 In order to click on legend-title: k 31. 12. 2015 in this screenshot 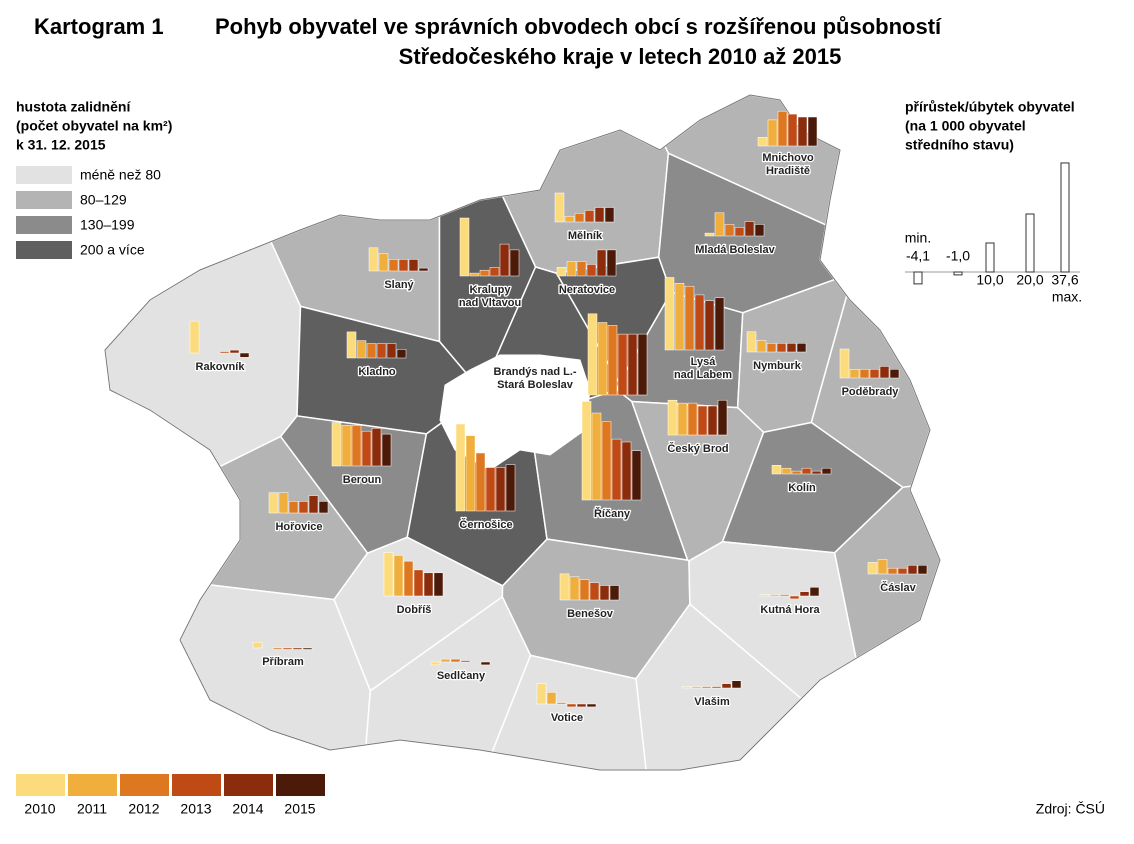, I will do `click(61, 145)`.